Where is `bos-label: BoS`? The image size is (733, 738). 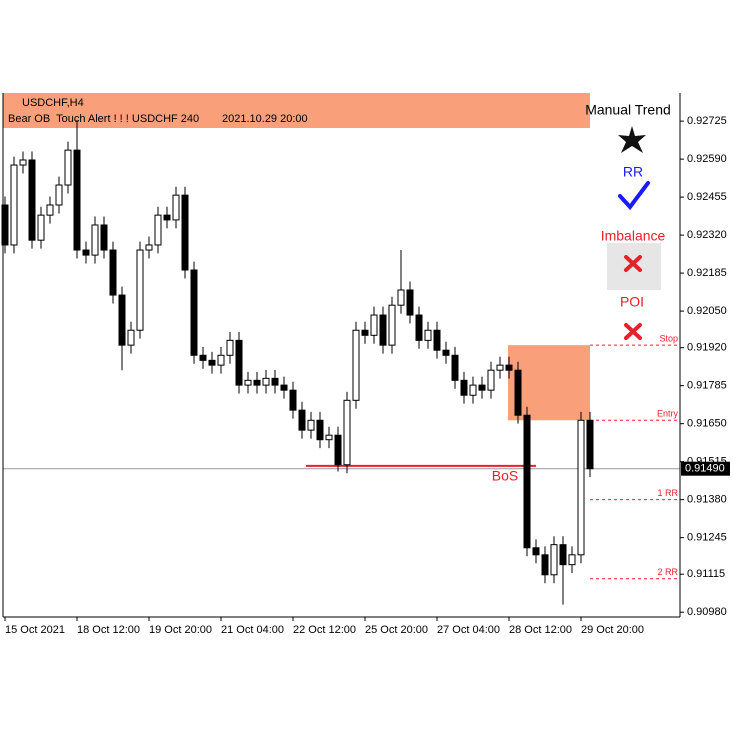
bos-label: BoS is located at coordinates (505, 476).